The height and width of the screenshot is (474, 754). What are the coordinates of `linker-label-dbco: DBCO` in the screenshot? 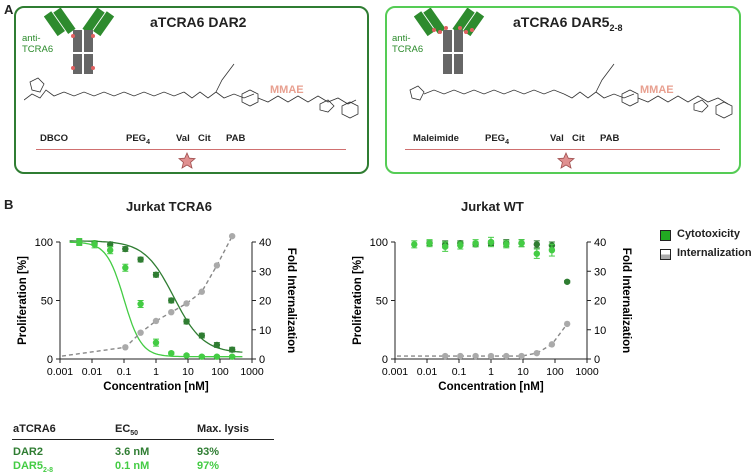 It's located at (54, 138).